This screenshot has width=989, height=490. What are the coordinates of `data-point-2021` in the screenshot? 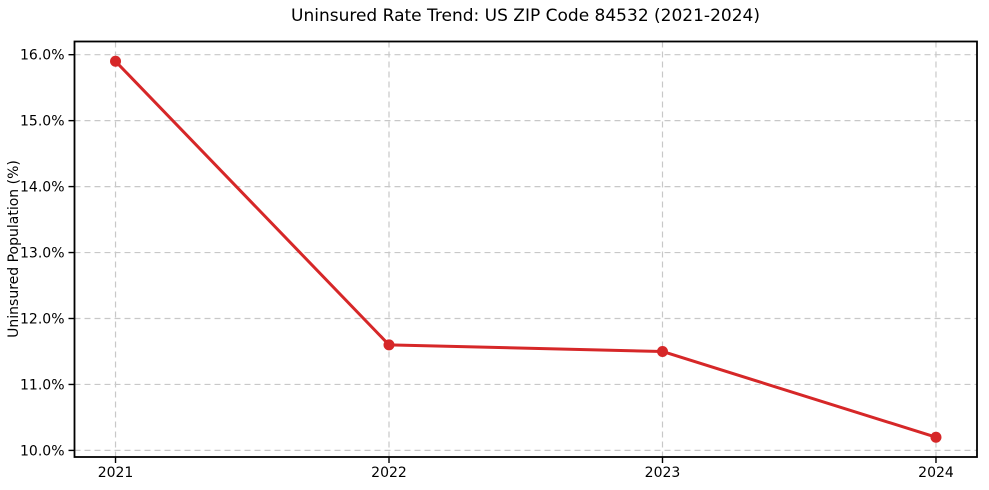 It's located at (116, 61).